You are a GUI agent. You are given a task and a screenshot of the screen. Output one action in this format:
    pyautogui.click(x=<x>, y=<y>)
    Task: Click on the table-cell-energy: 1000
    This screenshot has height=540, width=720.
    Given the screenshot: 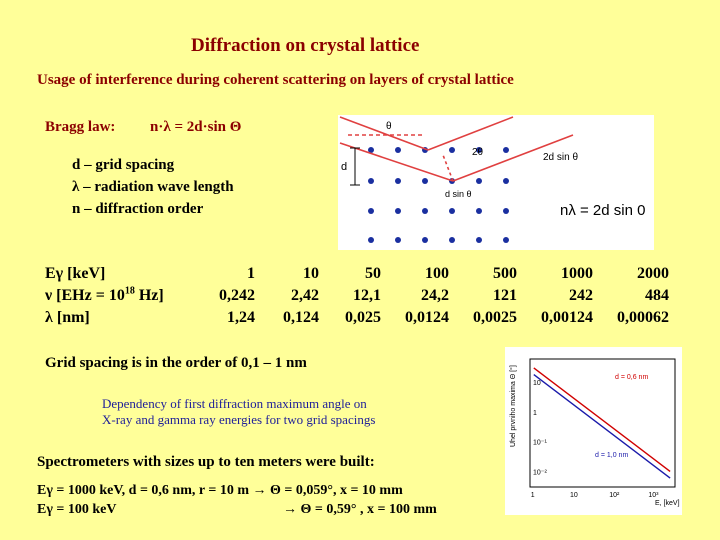 What is the action you would take?
    pyautogui.click(x=577, y=273)
    